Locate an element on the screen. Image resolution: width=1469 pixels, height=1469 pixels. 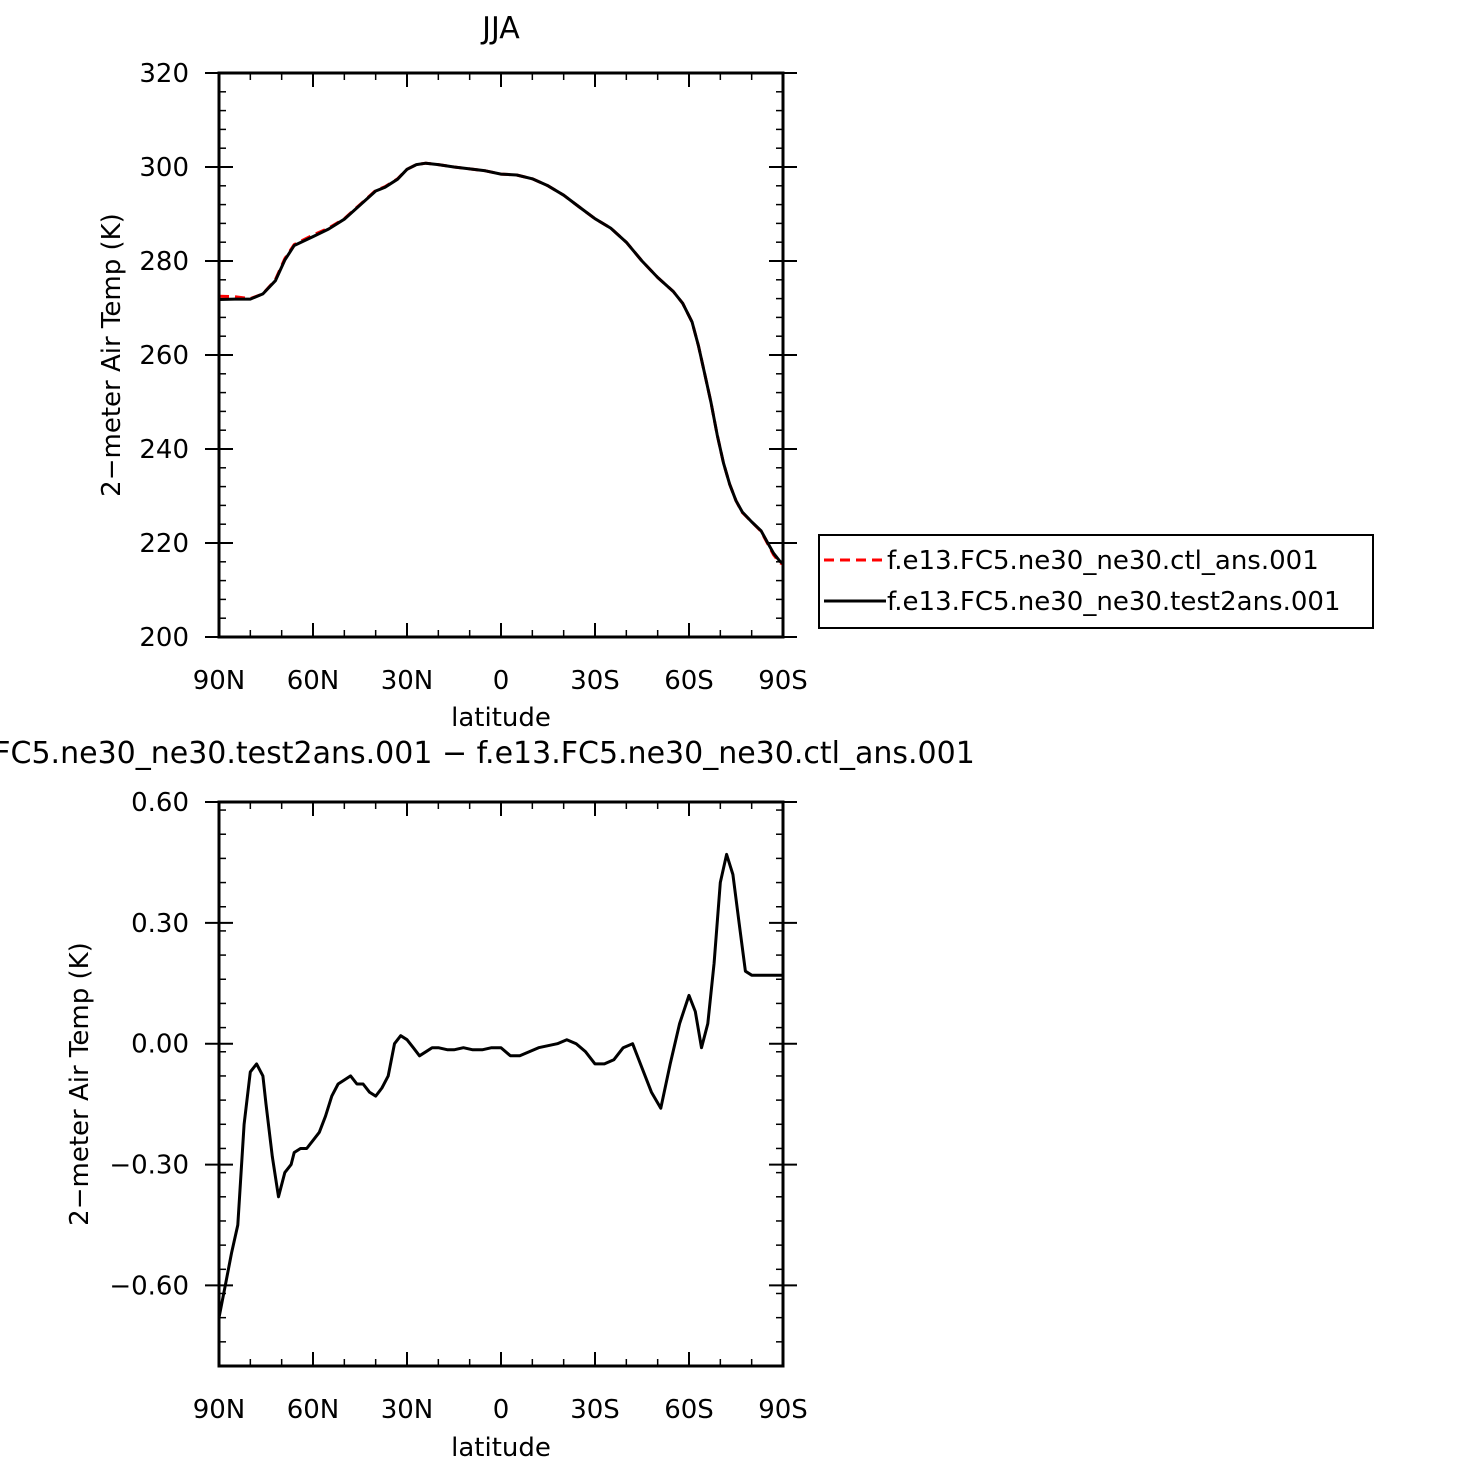
chart-title: JJA is located at coordinates (500, 28).